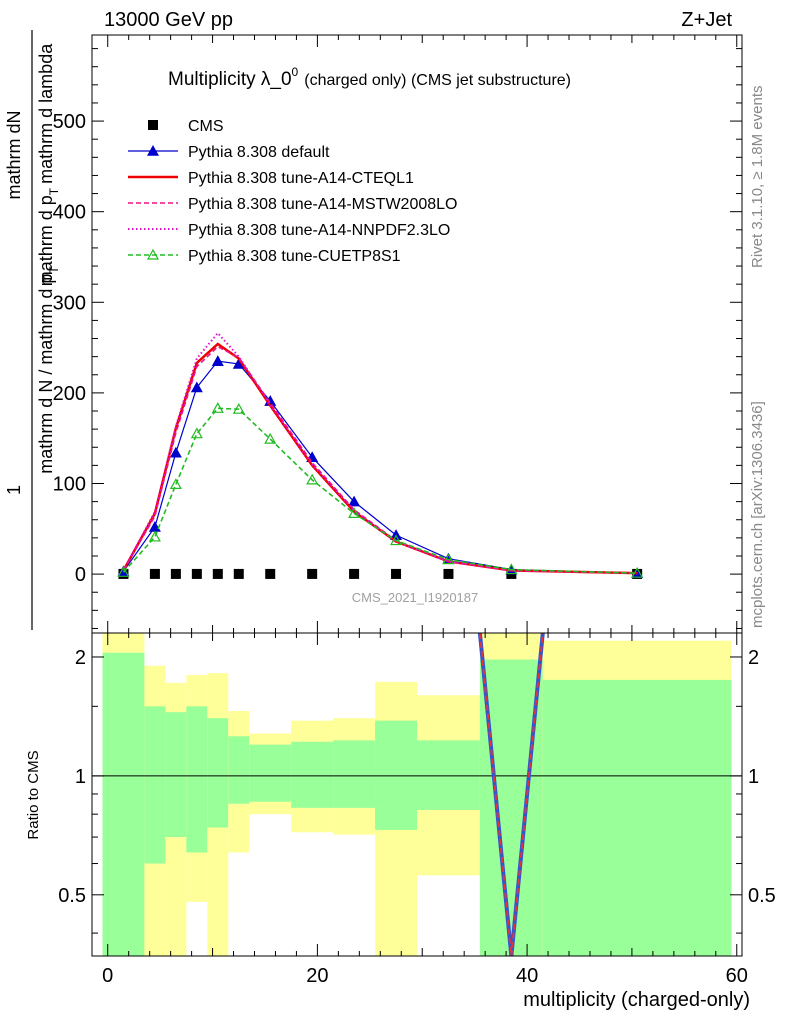 This screenshot has width=786, height=1024. I want to click on ratio-y-tick-label-right: 0.5, so click(762, 896).